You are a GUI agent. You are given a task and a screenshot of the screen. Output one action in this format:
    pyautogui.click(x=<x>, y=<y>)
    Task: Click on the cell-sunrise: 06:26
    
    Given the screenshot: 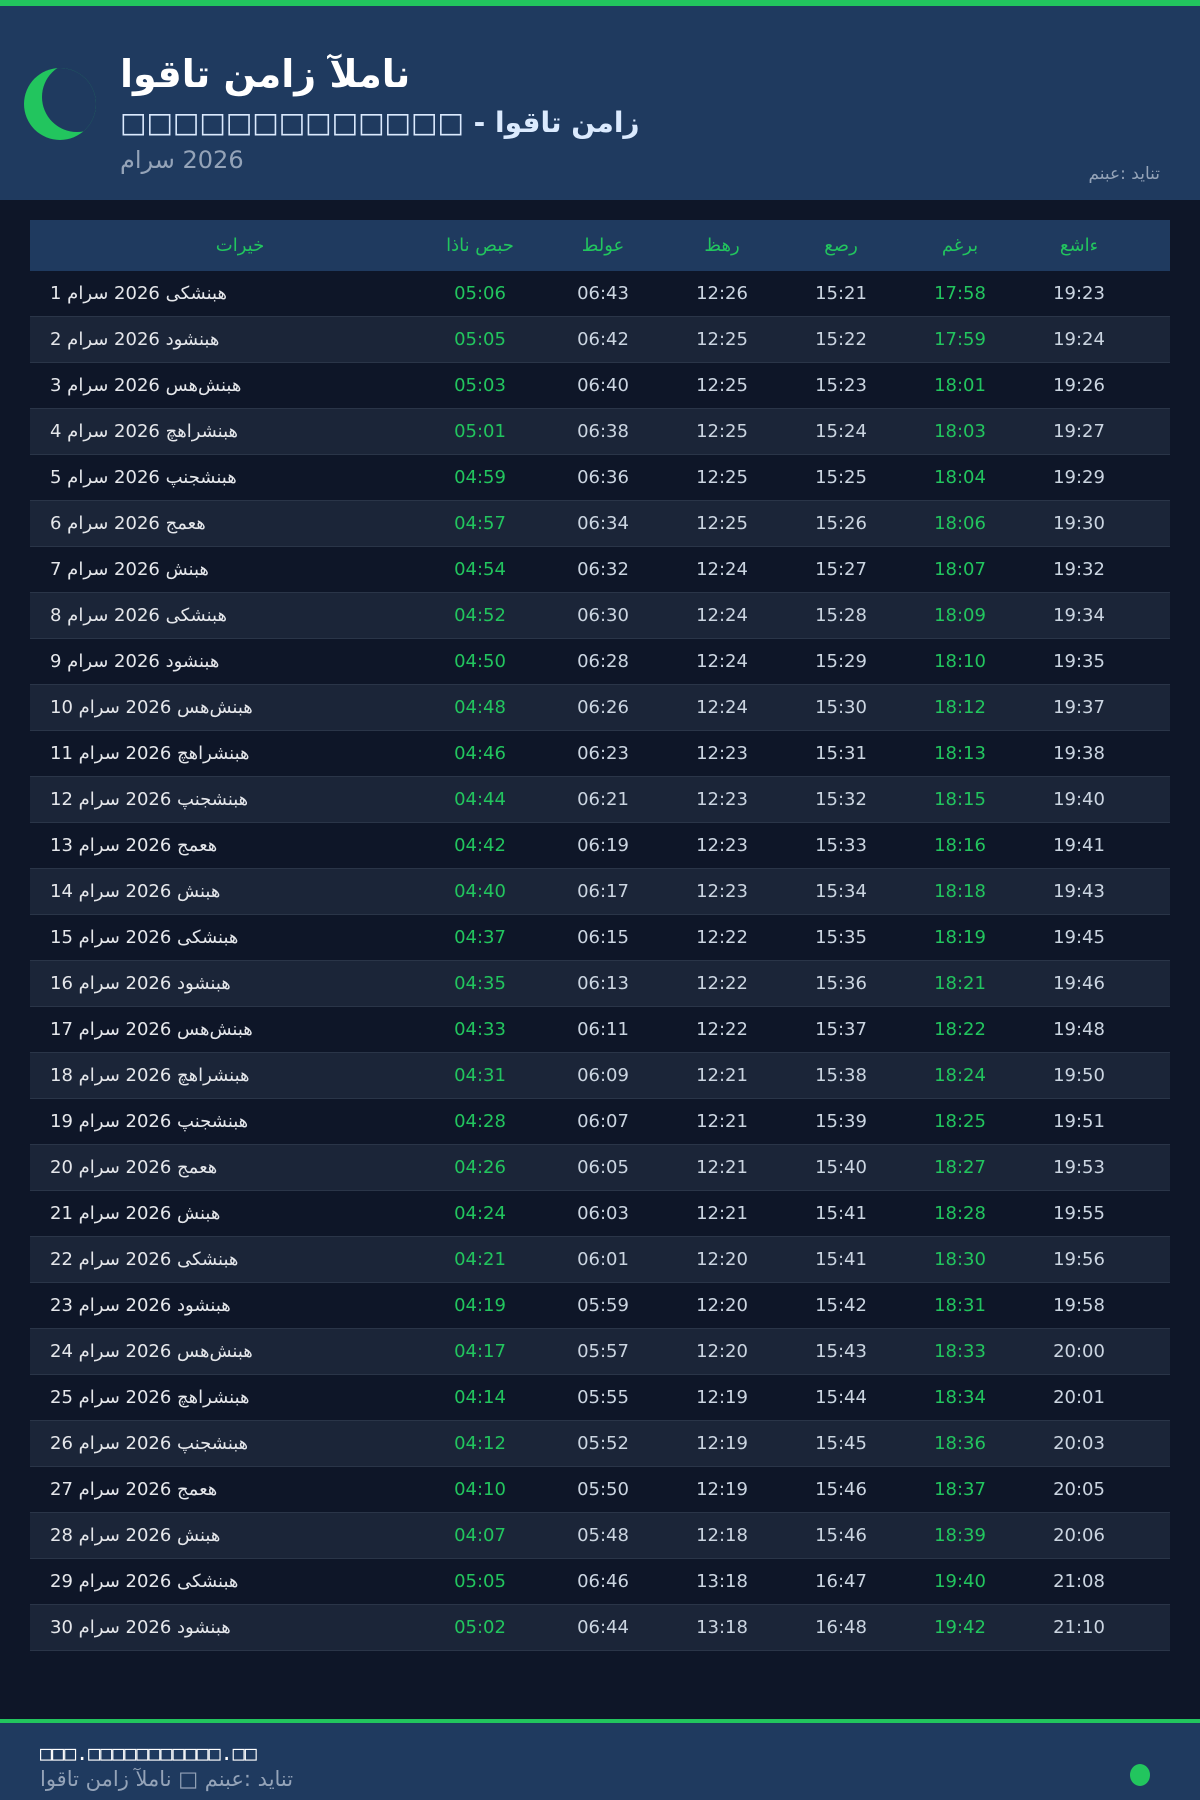 What is the action you would take?
    pyautogui.click(x=603, y=707)
    